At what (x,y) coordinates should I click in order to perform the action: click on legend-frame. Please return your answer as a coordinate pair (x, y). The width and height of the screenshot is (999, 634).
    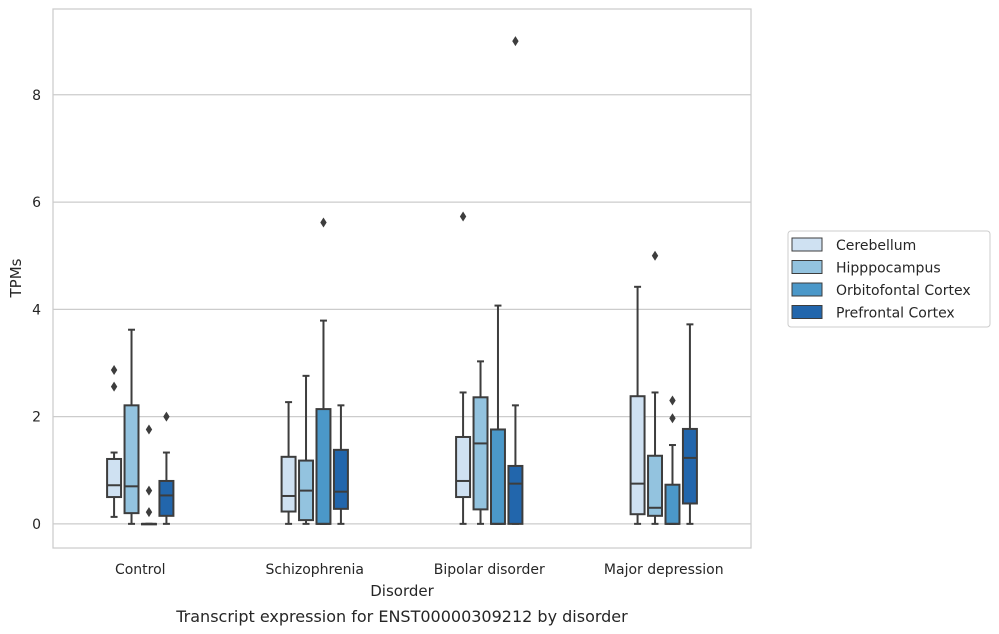
    Looking at the image, I should click on (889, 279).